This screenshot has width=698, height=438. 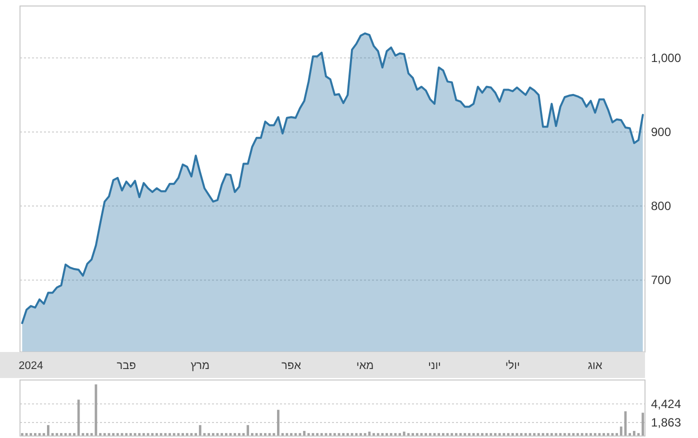 What do you see at coordinates (512, 366) in the screenshot?
I see `x-tick-label: יולי` at bounding box center [512, 366].